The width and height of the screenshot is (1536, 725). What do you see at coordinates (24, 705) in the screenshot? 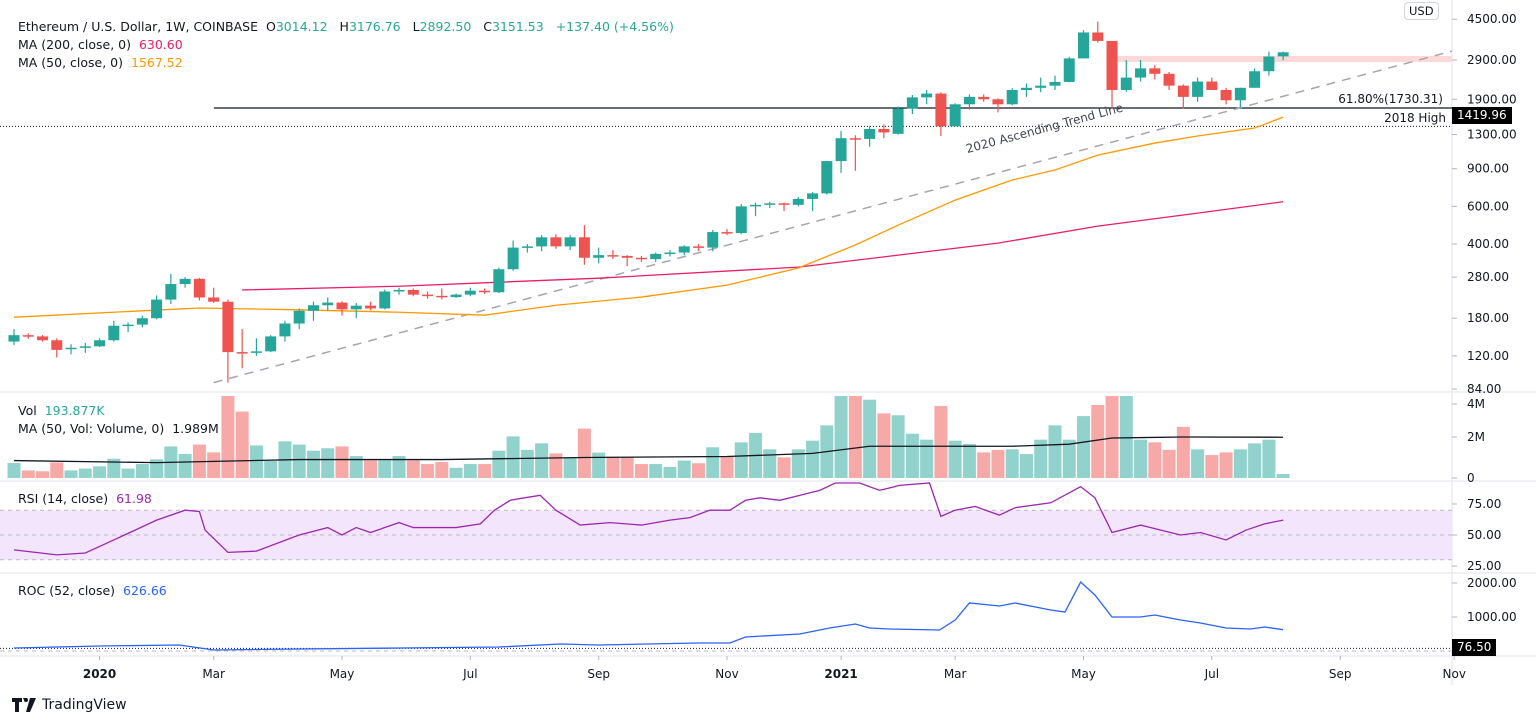
I see `tradingview-icon` at bounding box center [24, 705].